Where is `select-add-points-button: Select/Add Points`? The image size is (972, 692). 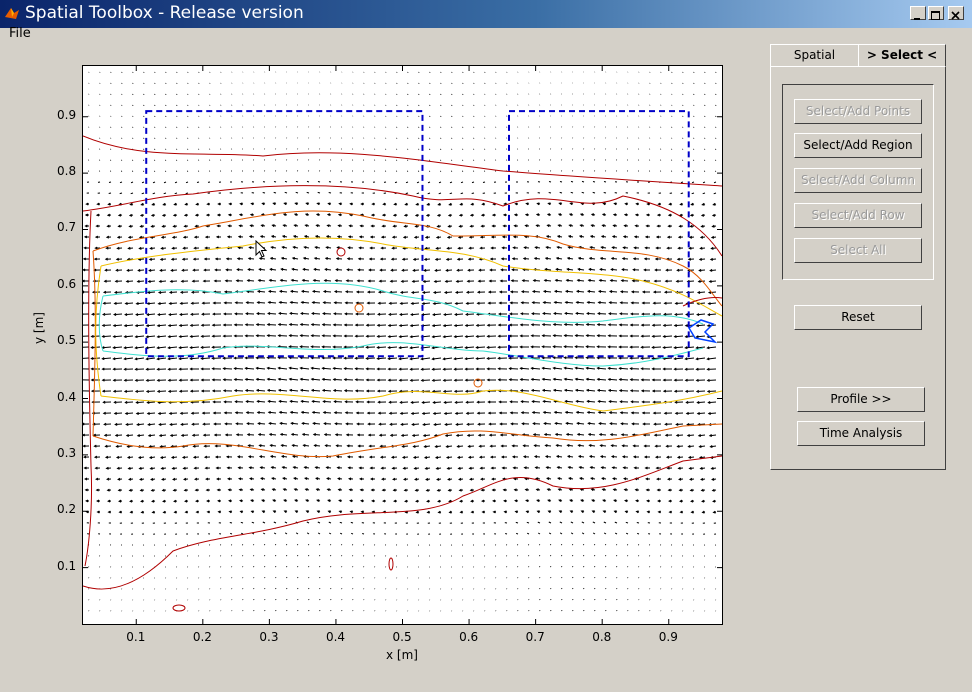 select-add-points-button: Select/Add Points is located at coordinates (858, 111).